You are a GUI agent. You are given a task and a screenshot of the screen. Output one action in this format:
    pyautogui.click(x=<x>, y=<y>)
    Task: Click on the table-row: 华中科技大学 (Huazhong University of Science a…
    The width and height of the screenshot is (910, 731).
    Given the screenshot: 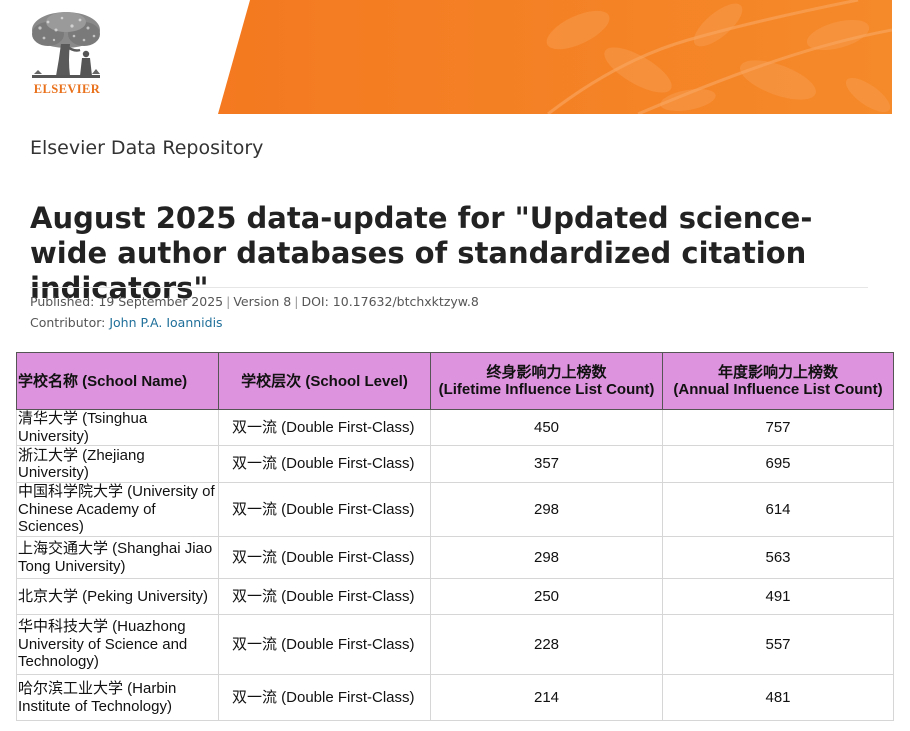 What is the action you would take?
    pyautogui.click(x=455, y=644)
    